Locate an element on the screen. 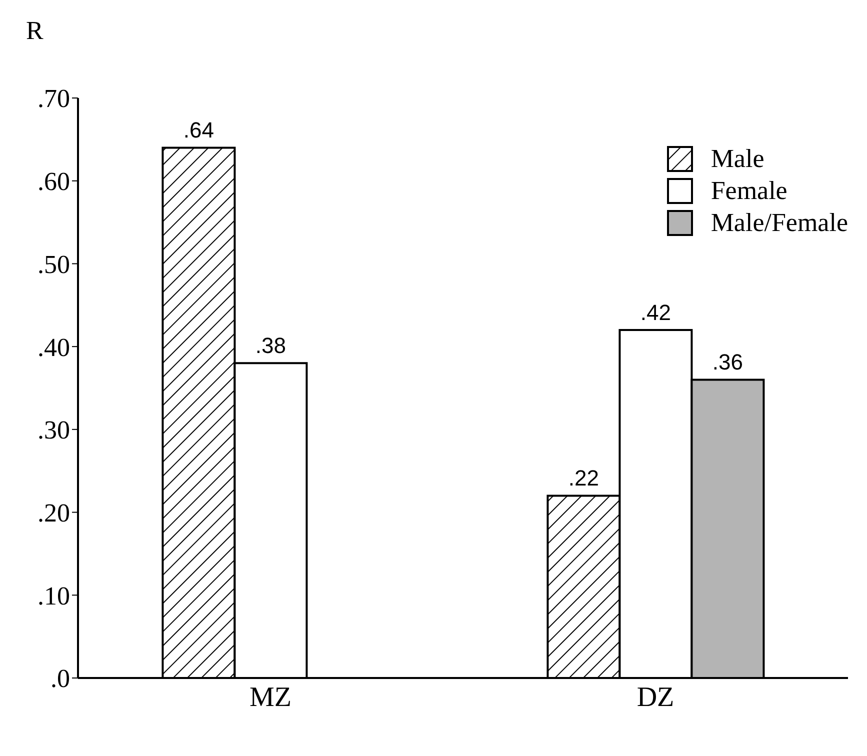  legend-label: Male is located at coordinates (737, 159).